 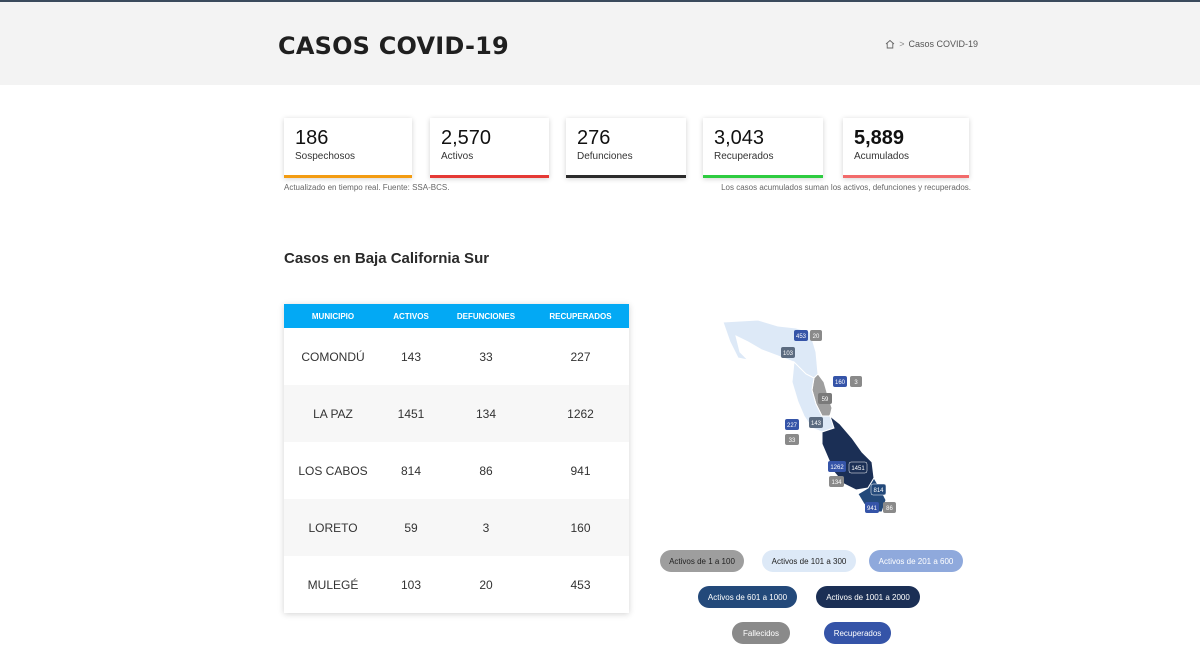 I want to click on cell-municipio: MULEGÉ, so click(x=333, y=584).